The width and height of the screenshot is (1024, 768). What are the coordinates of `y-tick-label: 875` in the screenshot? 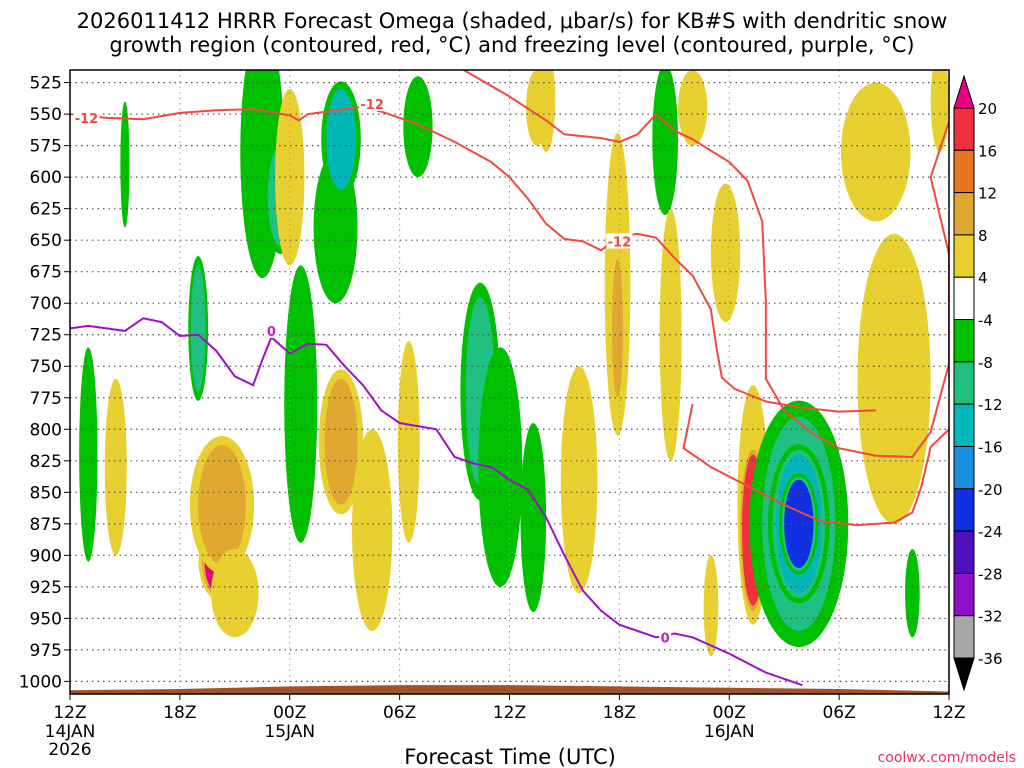 It's located at (46, 525).